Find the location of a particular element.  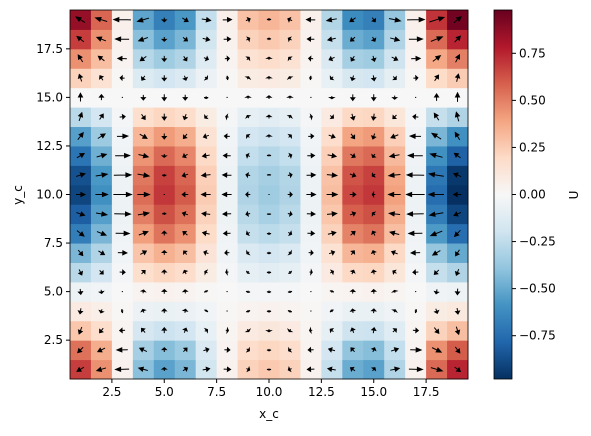

colorbar-tick-label: 0.75 is located at coordinates (532, 53).